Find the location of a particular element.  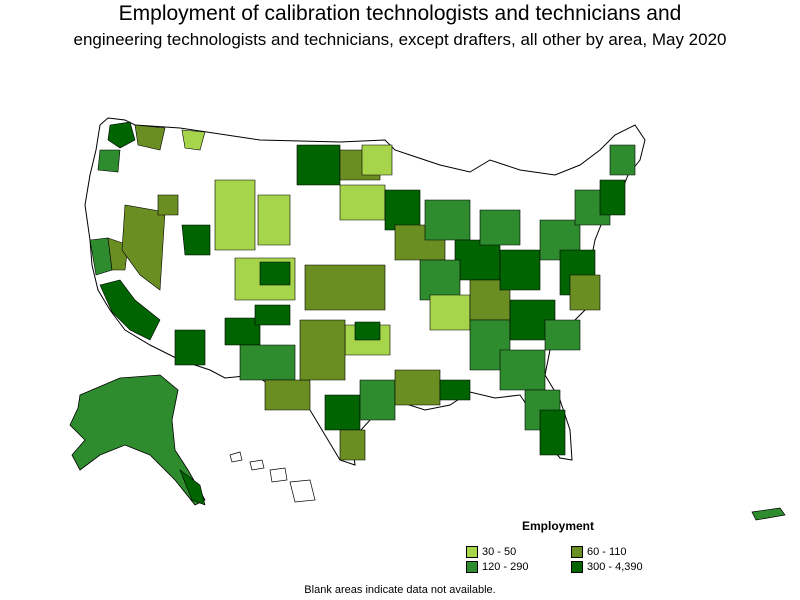

legend-item-300-4390: 300 - 4,390 is located at coordinates (607, 567).